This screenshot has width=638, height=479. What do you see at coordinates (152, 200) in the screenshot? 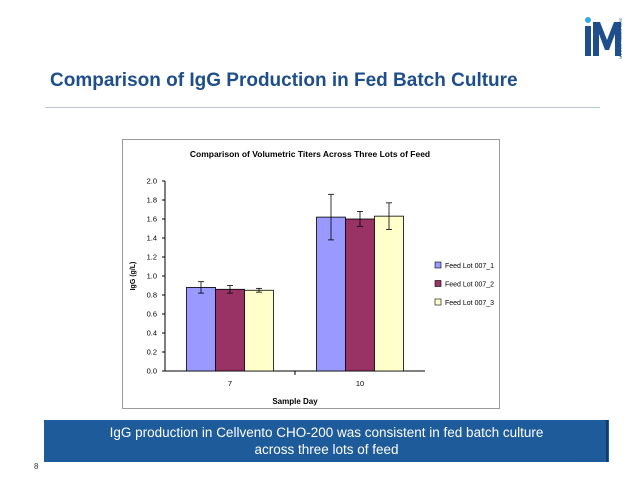
I see `y-tick-label: 1.8` at bounding box center [152, 200].